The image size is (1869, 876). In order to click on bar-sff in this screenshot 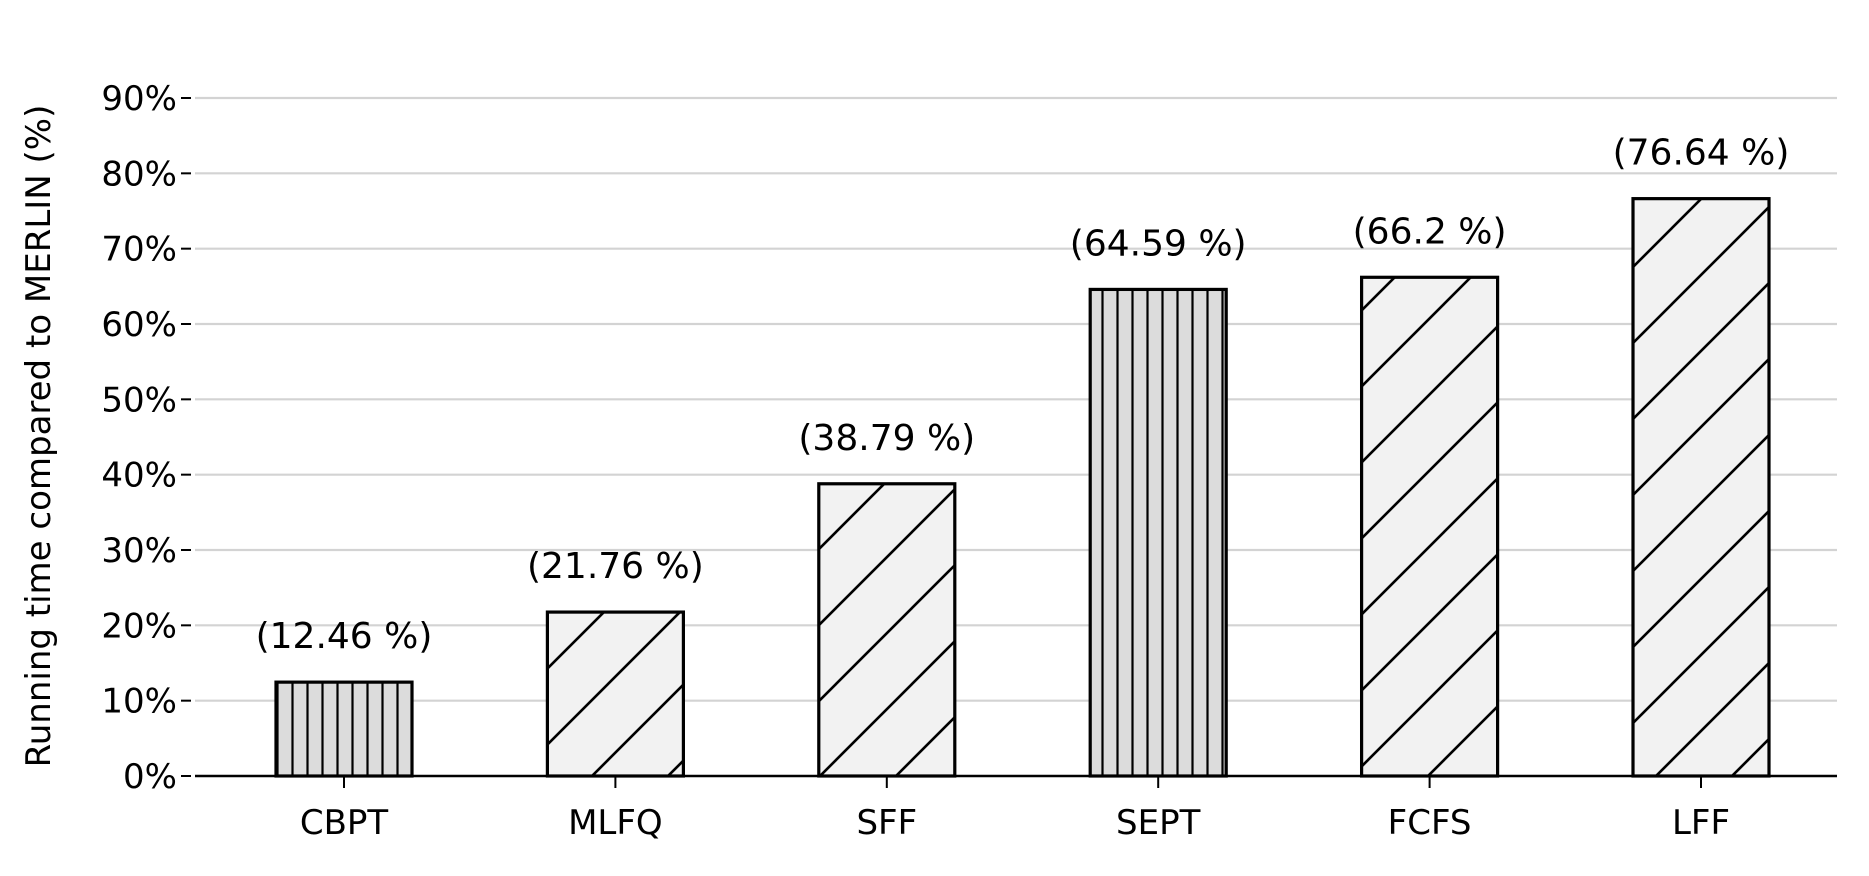, I will do `click(887, 630)`.